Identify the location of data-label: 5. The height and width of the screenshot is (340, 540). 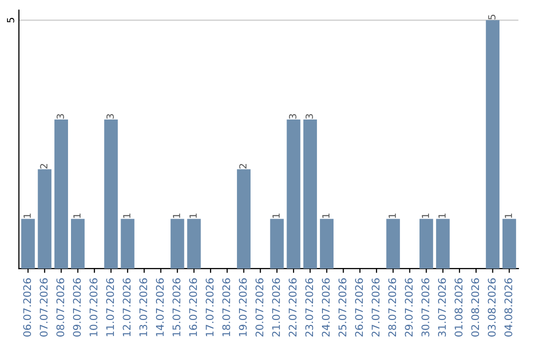
(492, 17).